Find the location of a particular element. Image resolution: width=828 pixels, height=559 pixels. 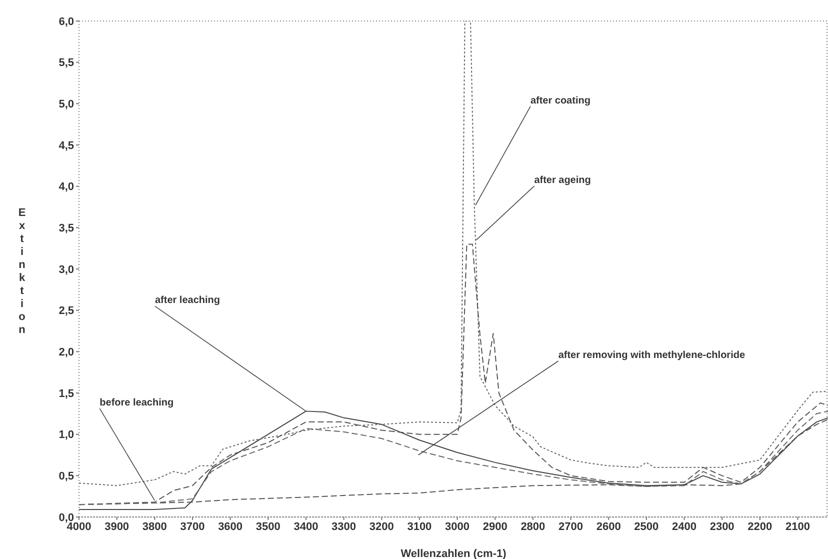

x-tick-label: 3300 is located at coordinates (344, 526).